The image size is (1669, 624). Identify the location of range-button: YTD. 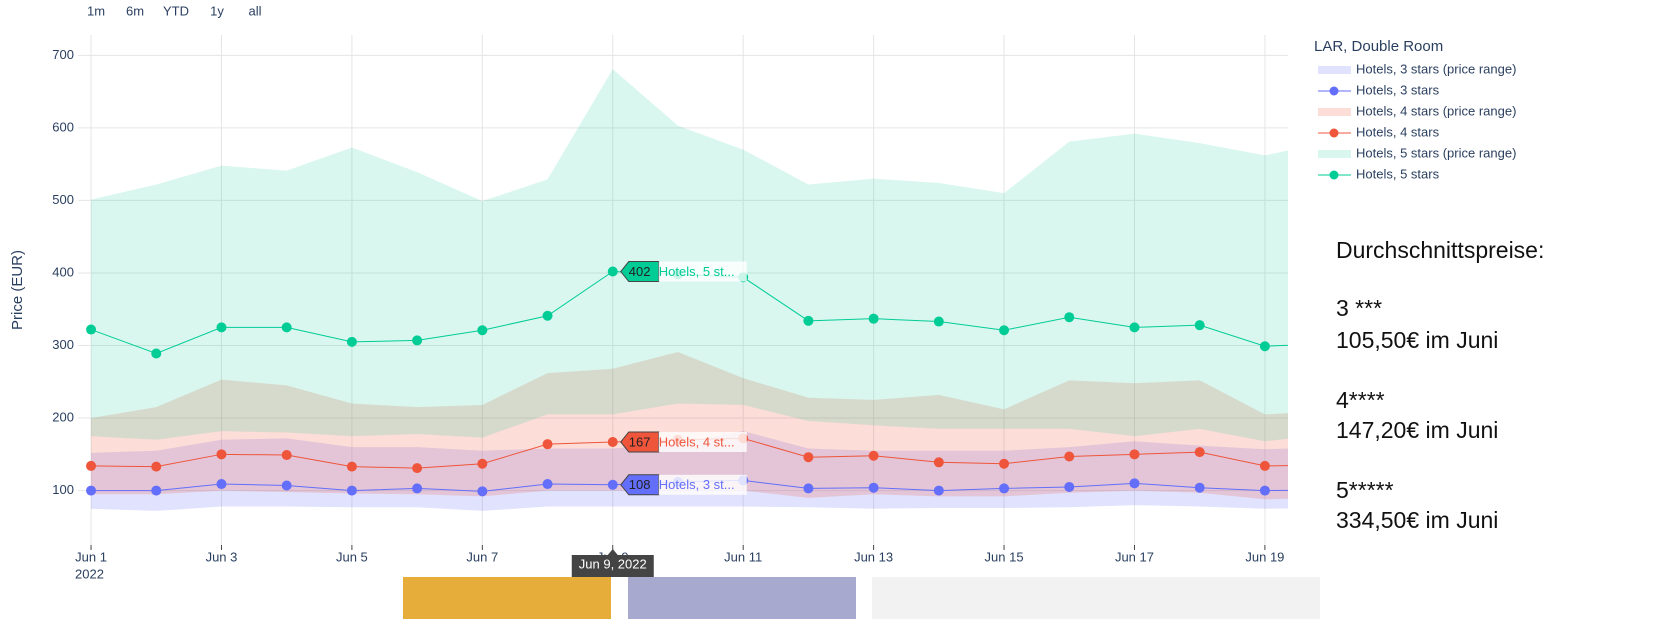
(176, 10).